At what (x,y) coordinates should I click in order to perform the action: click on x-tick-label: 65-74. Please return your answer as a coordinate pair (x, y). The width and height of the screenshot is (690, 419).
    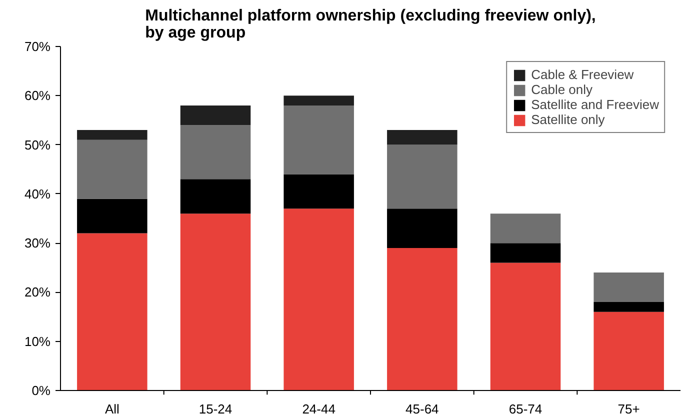
    Looking at the image, I should click on (525, 409).